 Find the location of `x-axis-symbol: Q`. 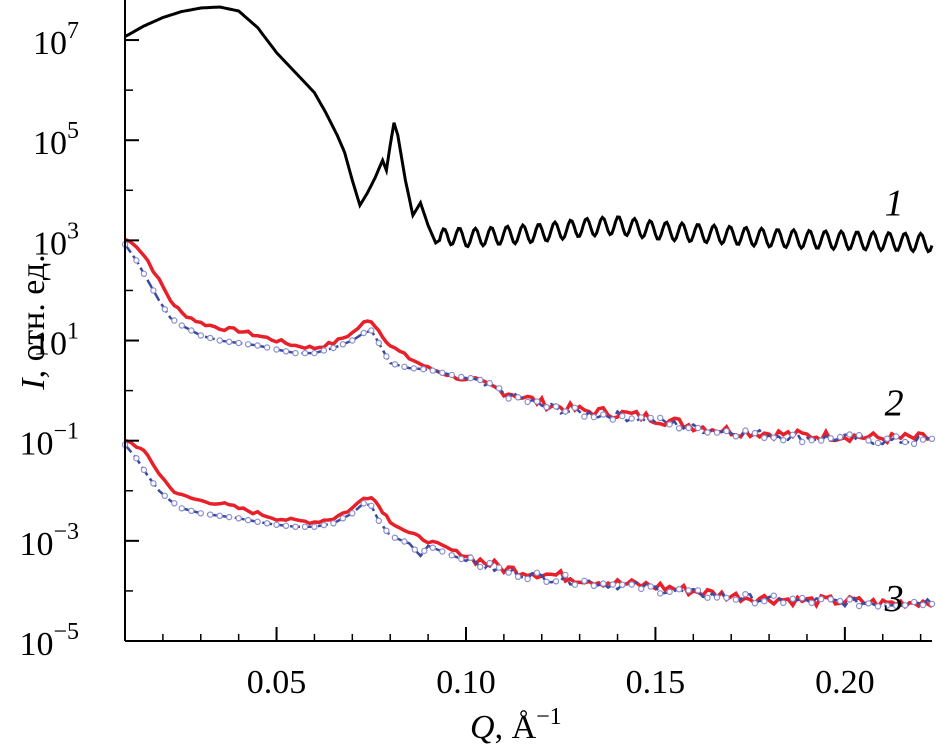

x-axis-symbol: Q is located at coordinates (482, 727).